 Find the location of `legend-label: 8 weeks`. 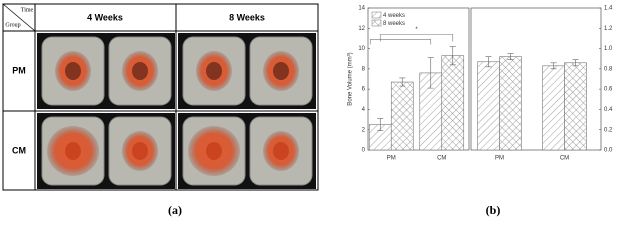

legend-label: 8 weeks is located at coordinates (394, 24).